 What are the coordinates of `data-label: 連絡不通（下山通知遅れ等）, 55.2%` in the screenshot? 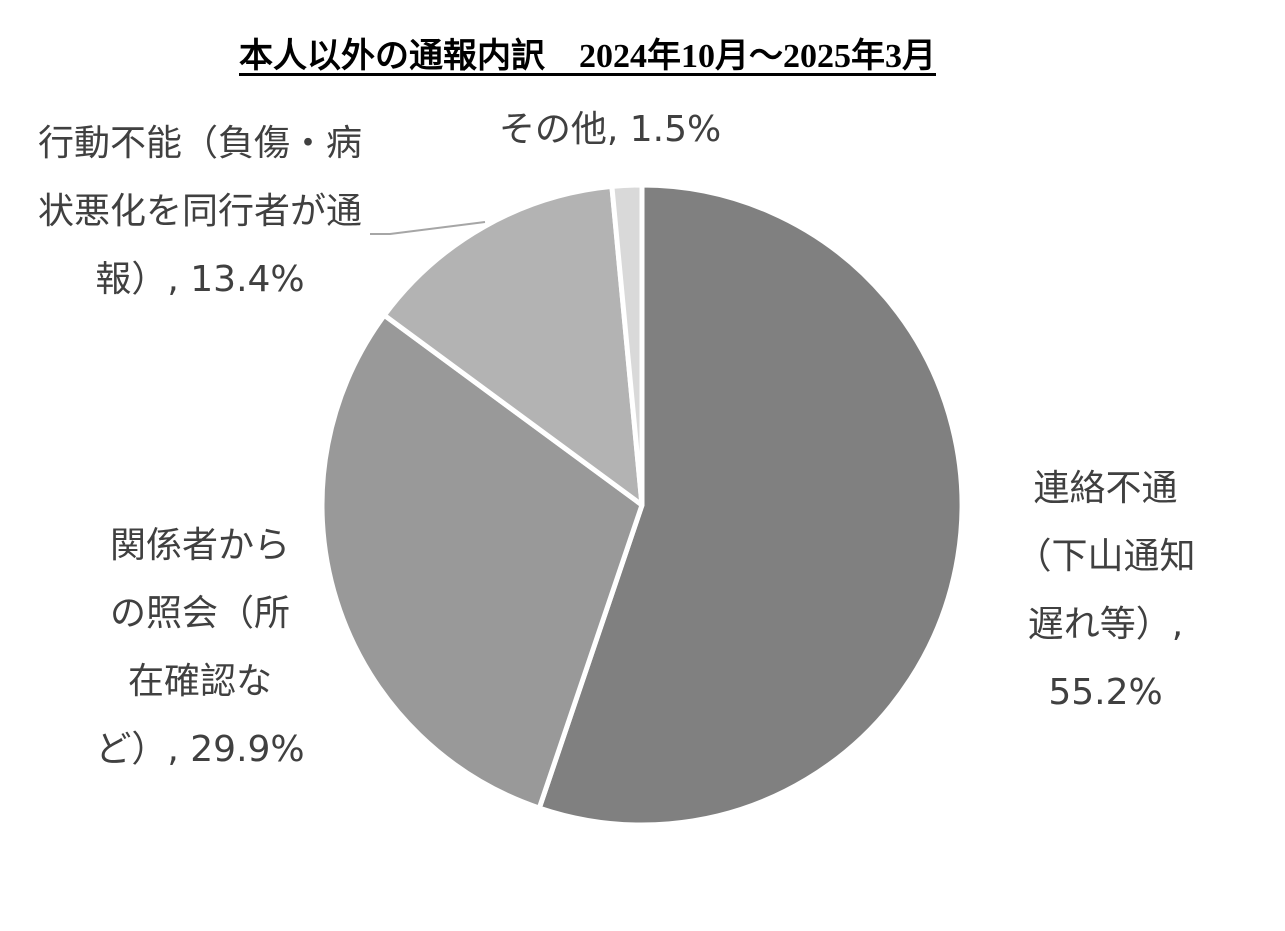 It's located at (1105, 591).